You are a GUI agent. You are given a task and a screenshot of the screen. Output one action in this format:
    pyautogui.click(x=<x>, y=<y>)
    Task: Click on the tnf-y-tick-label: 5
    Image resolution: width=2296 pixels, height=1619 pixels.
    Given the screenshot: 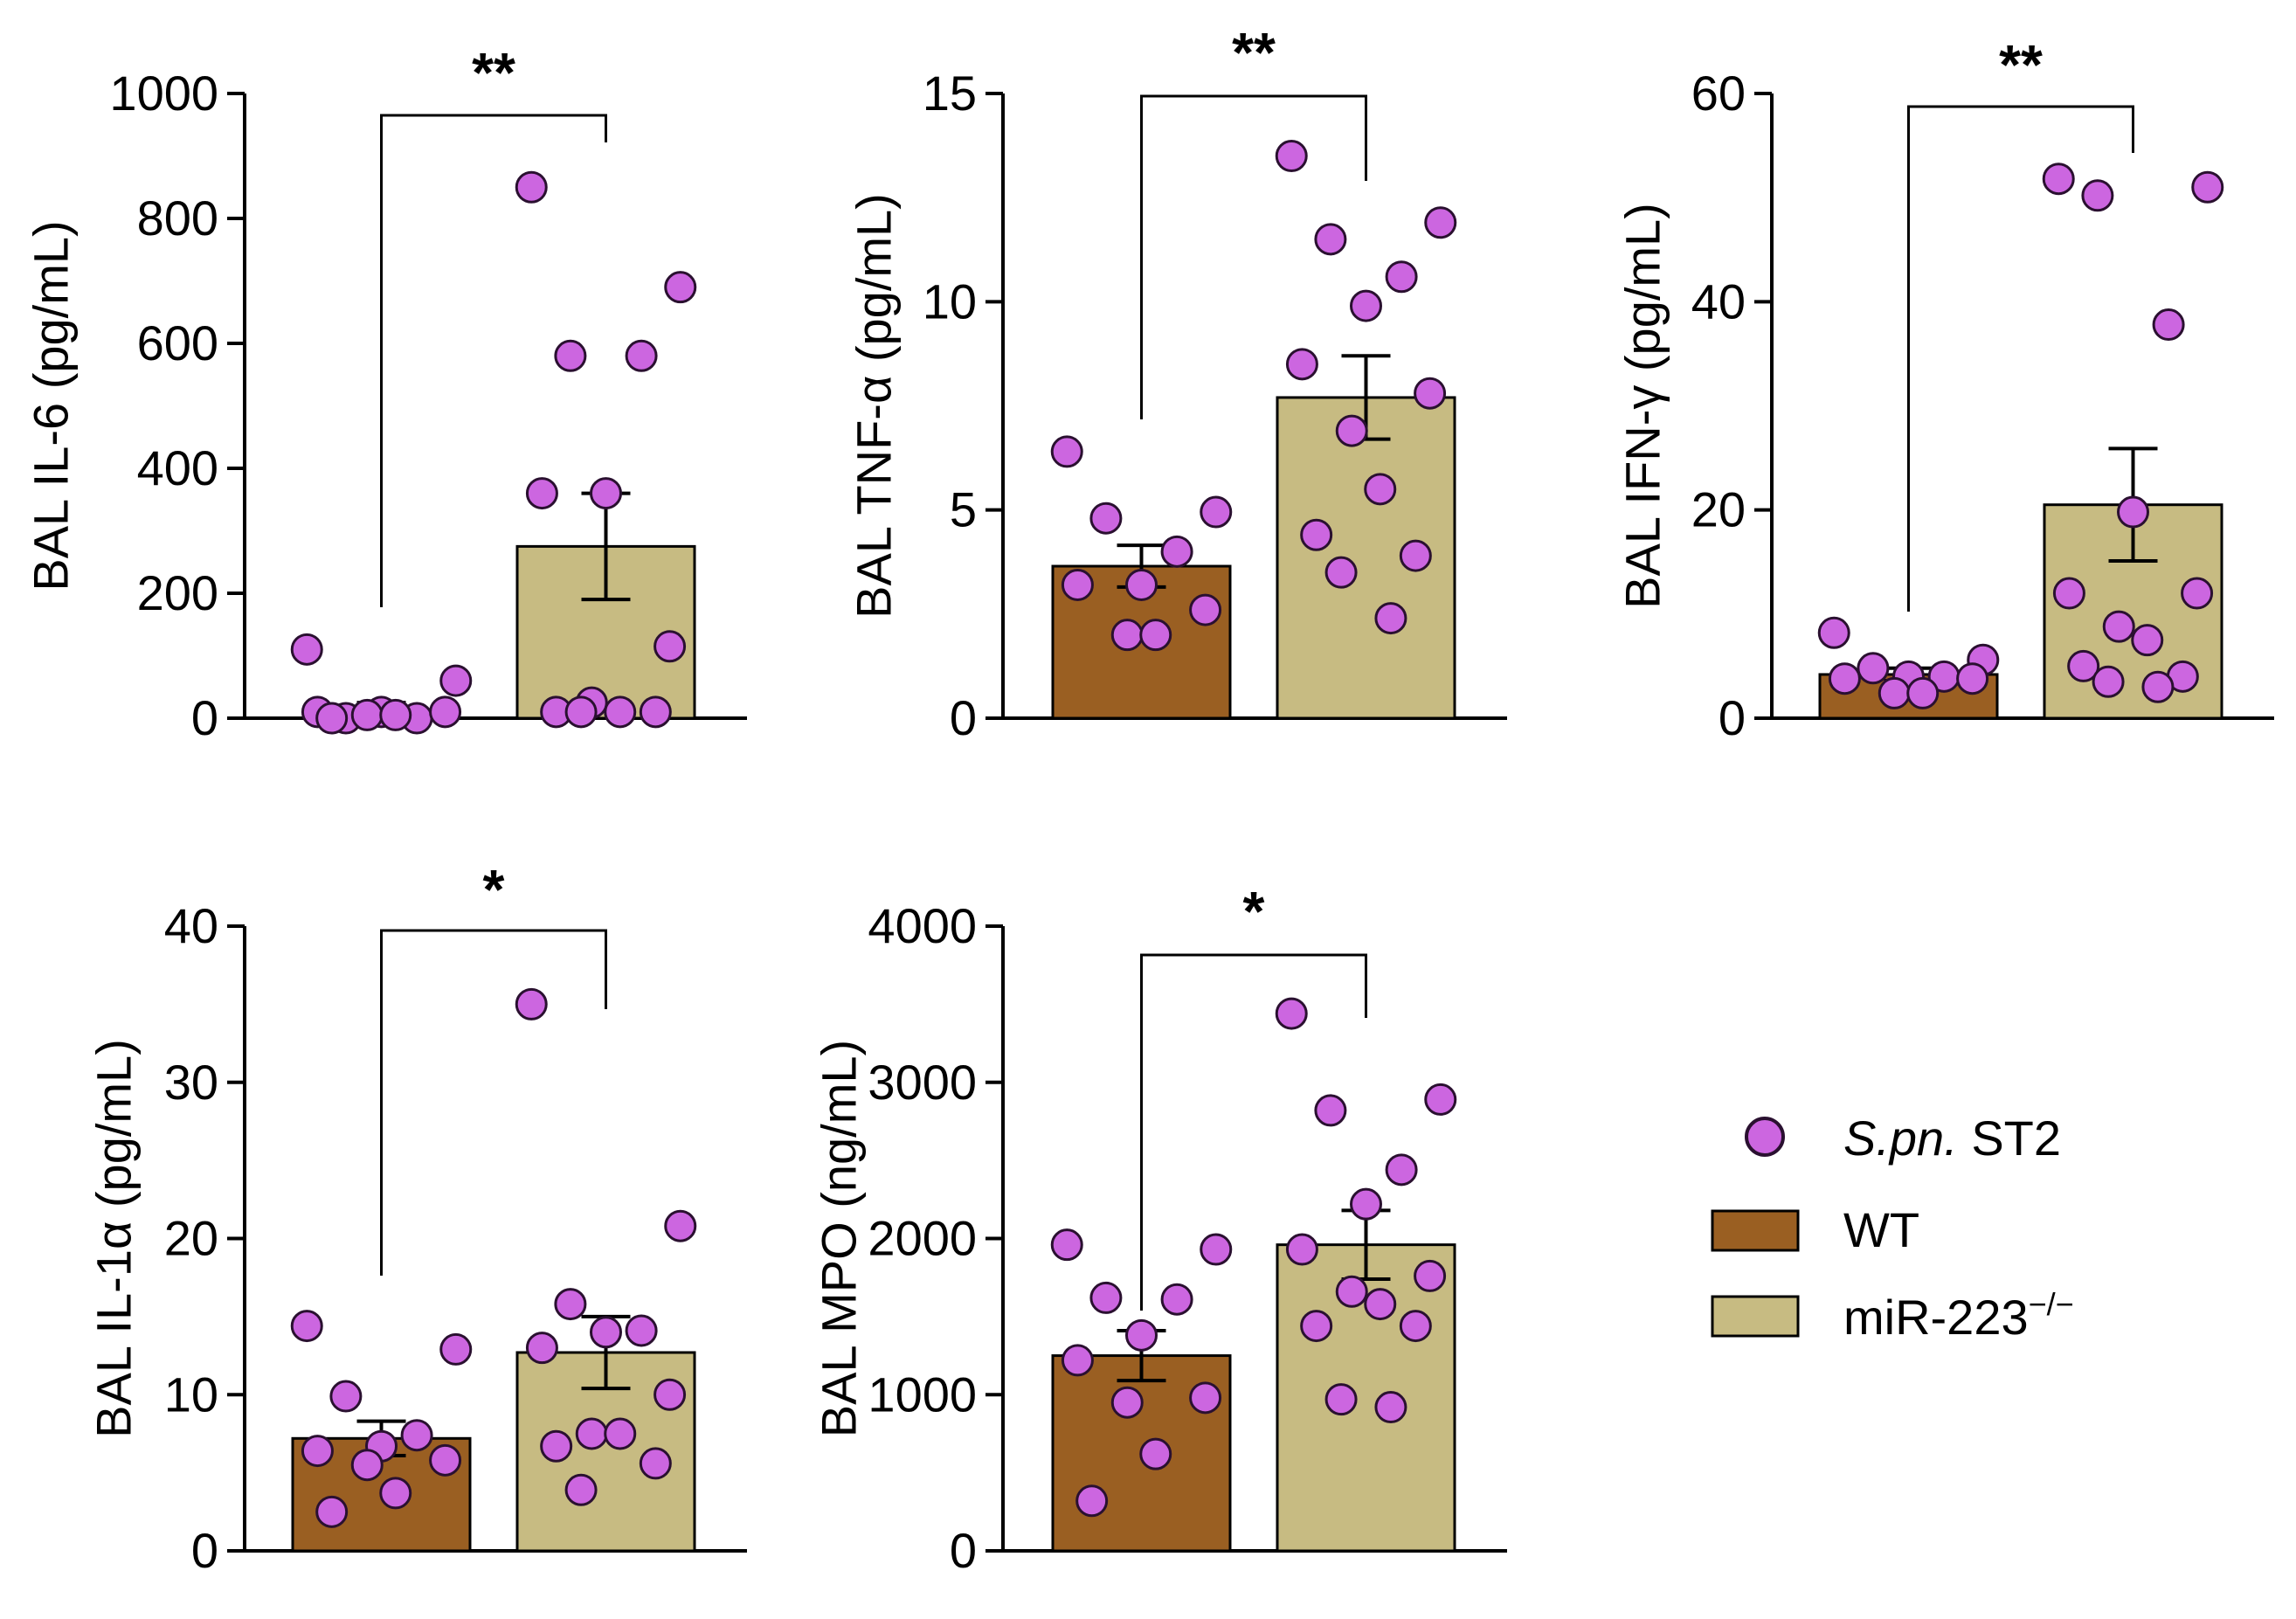 What is the action you would take?
    pyautogui.click(x=963, y=509)
    